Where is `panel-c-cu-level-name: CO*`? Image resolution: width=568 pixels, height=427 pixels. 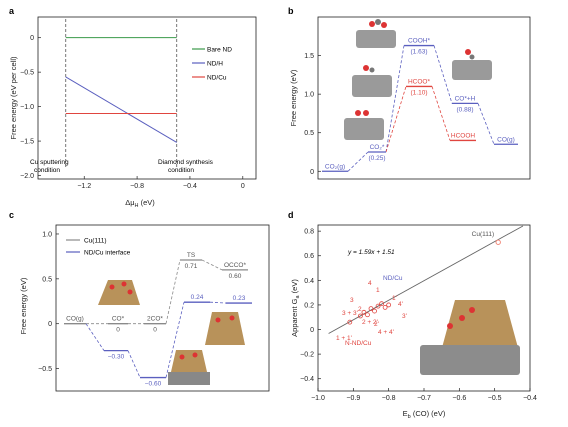
panel-c-cu-level-name: CO* is located at coordinates (118, 319).